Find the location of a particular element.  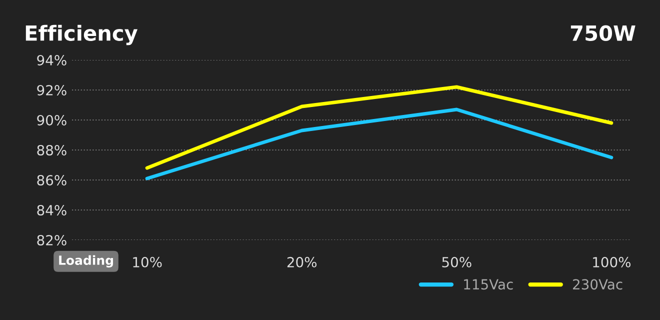

y-tick-label: 86% is located at coordinates (51, 180).